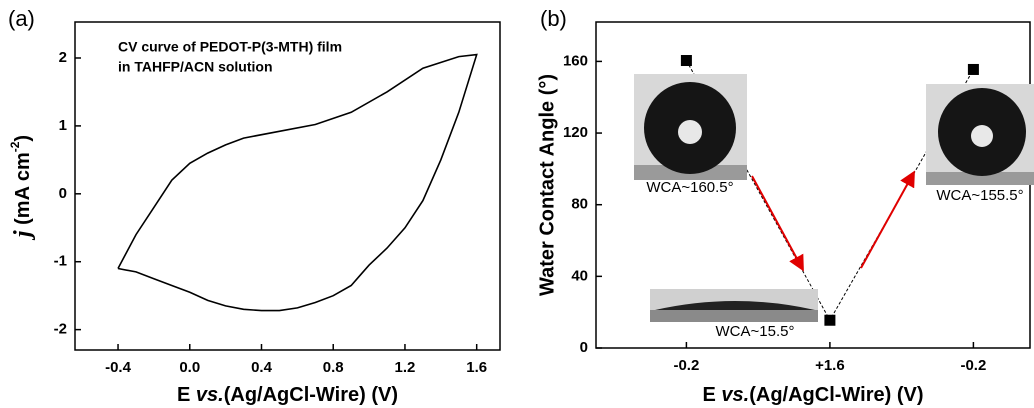 The height and width of the screenshot is (408, 1034). Describe the element at coordinates (547, 185) in the screenshot. I see `axis-label: Water Contact Angle (°)` at that location.